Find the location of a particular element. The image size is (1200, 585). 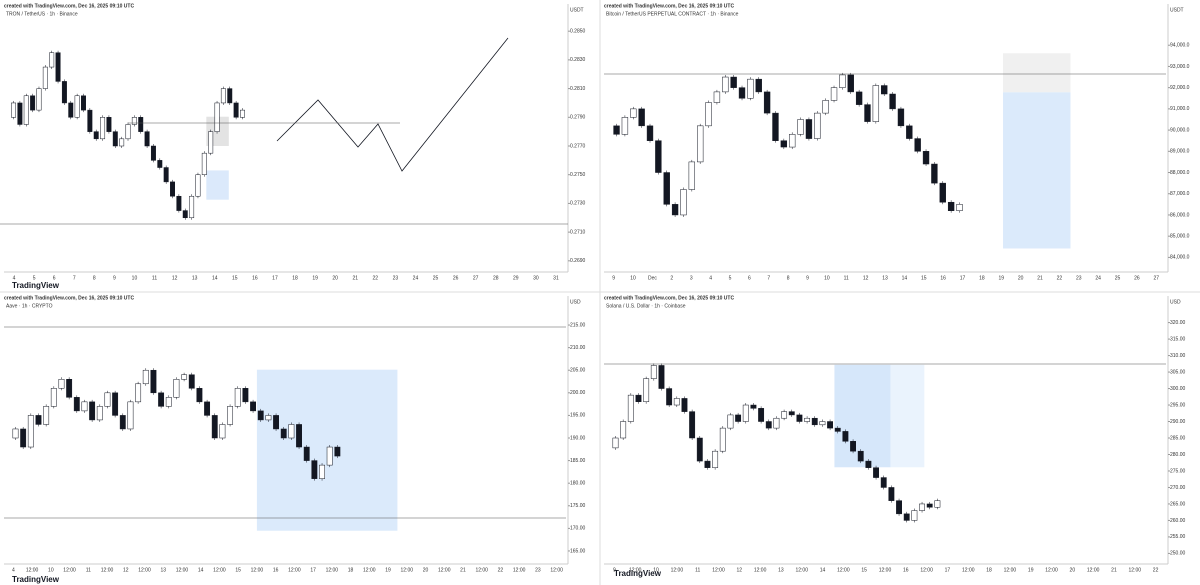

axis-unit: USD is located at coordinates (575, 302).